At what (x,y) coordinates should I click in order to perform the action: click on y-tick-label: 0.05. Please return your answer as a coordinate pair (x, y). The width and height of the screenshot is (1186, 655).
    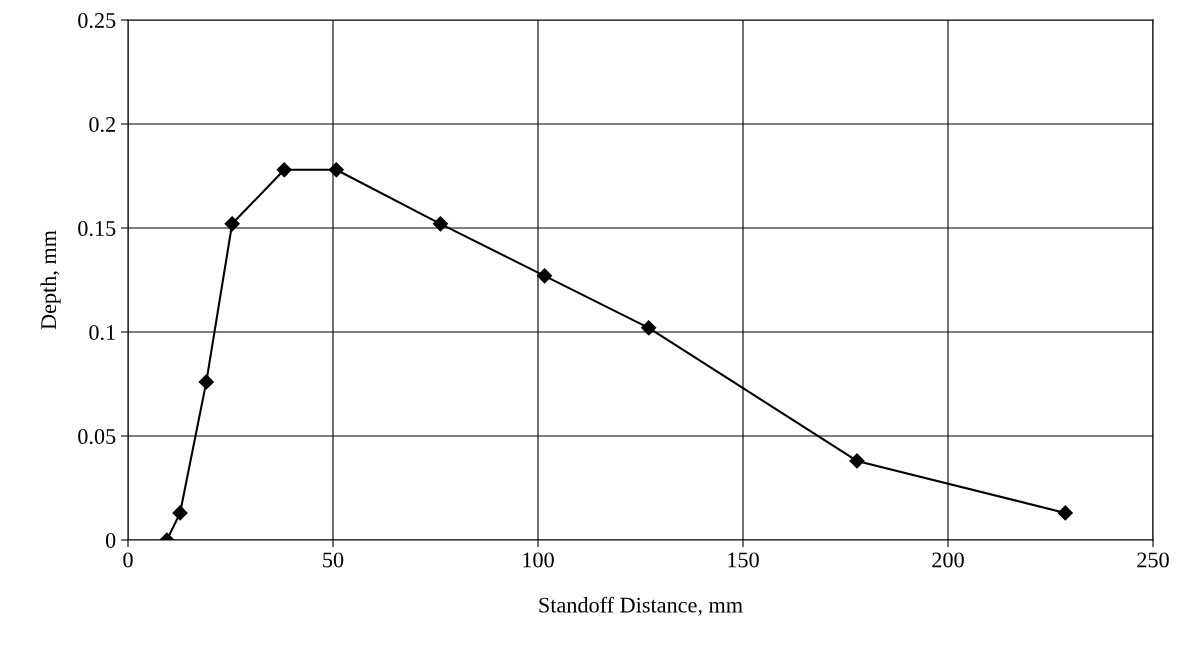
    Looking at the image, I should click on (97, 436).